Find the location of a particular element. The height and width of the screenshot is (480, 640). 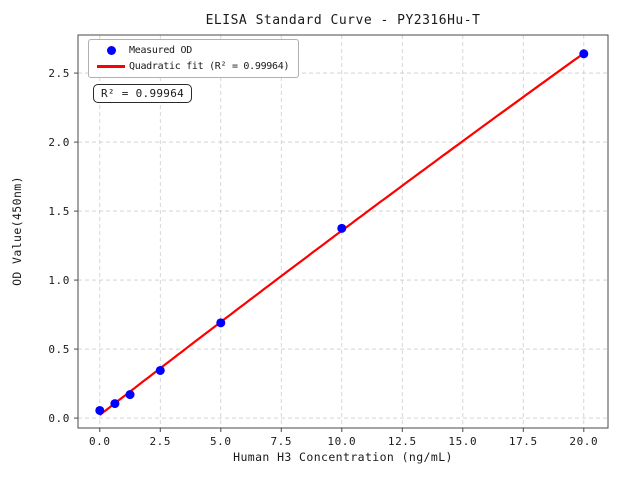

legend-item-measured-od: Measured OD is located at coordinates (191, 50).